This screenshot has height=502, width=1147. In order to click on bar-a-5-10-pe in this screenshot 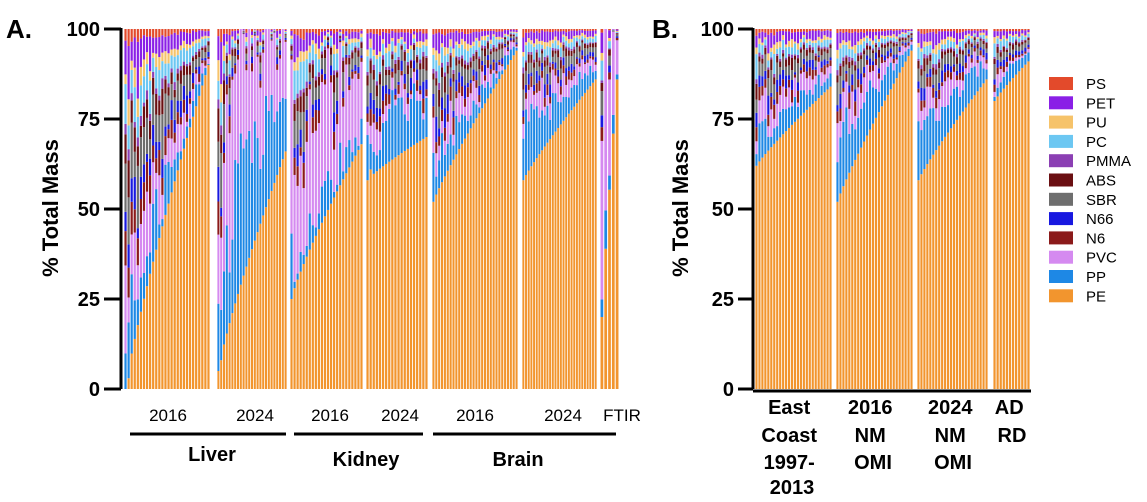, I will do `click(550, 264)`.